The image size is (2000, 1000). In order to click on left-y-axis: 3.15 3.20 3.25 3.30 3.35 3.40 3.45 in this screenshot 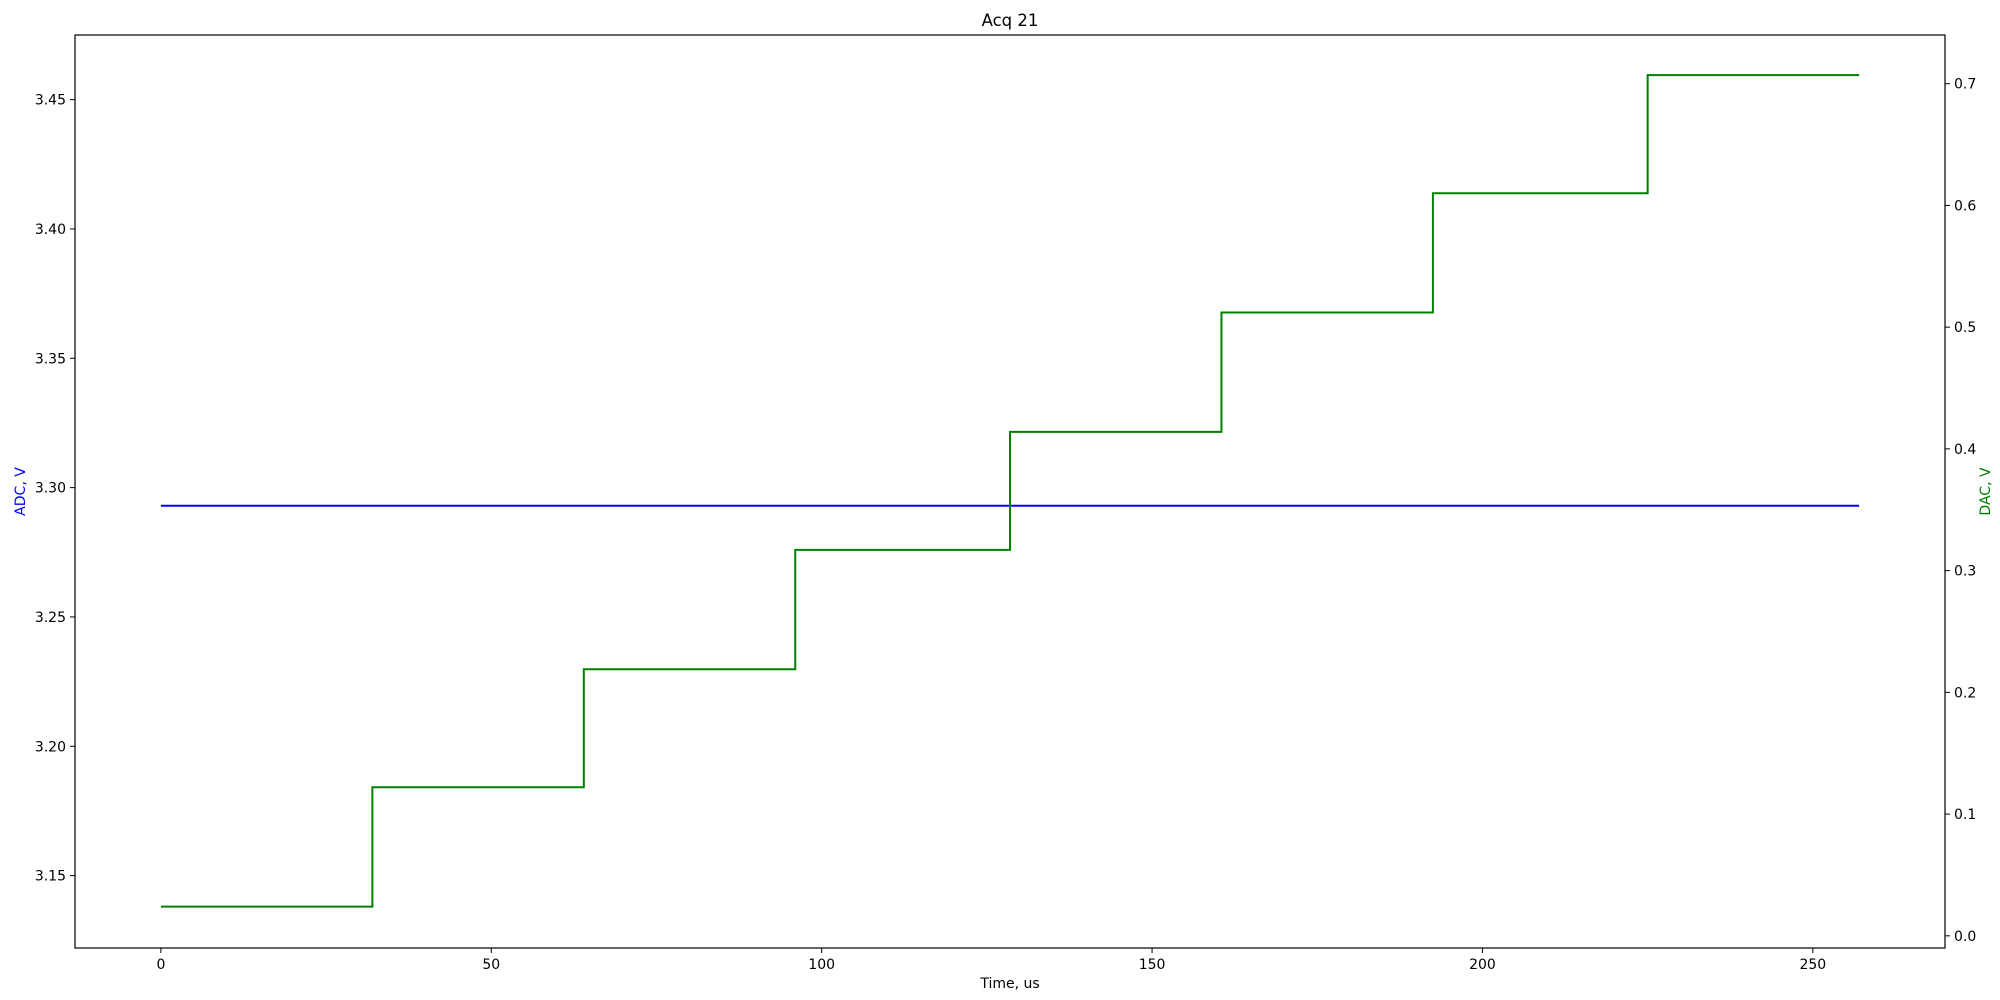, I will do `click(55, 489)`.